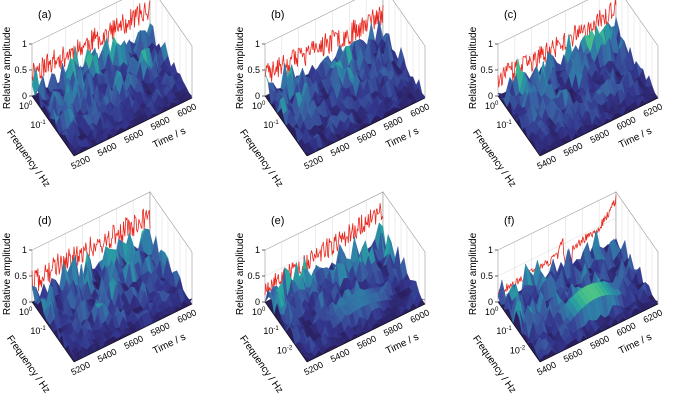 This screenshot has height=412, width=700. Describe the element at coordinates (277, 221) in the screenshot. I see `panel-label: (e)` at that location.